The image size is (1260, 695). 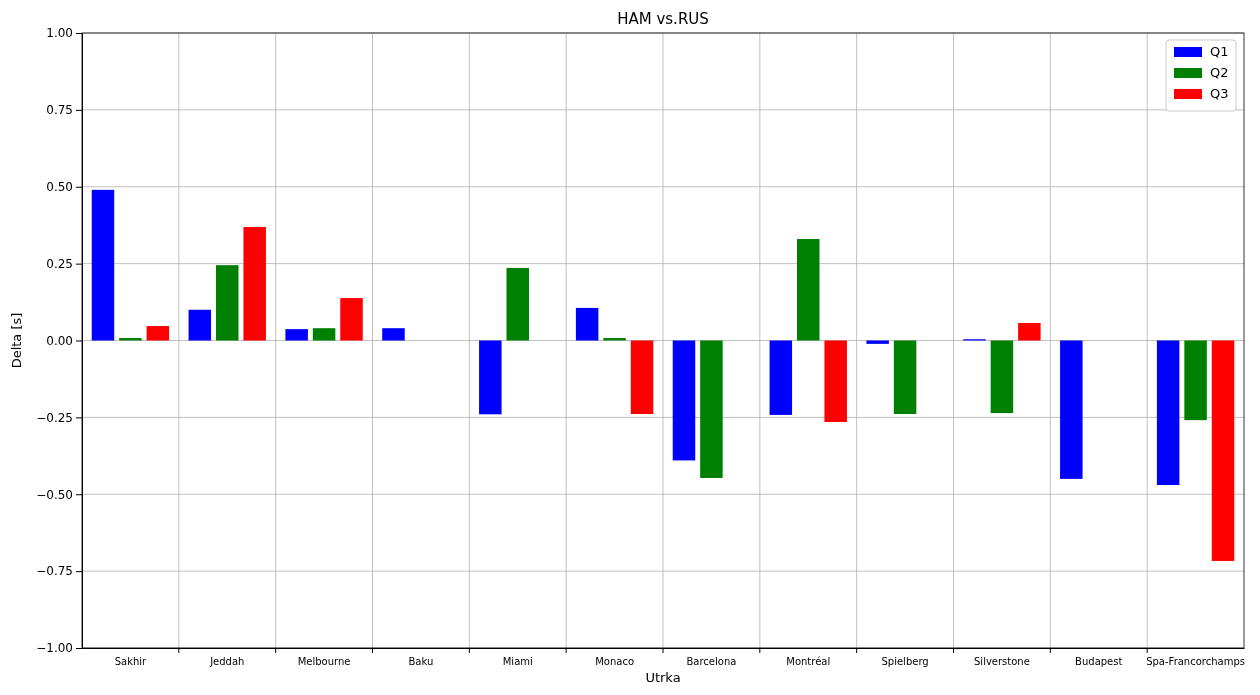 What do you see at coordinates (227, 661) in the screenshot?
I see `x-tick-label: Jeddah` at bounding box center [227, 661].